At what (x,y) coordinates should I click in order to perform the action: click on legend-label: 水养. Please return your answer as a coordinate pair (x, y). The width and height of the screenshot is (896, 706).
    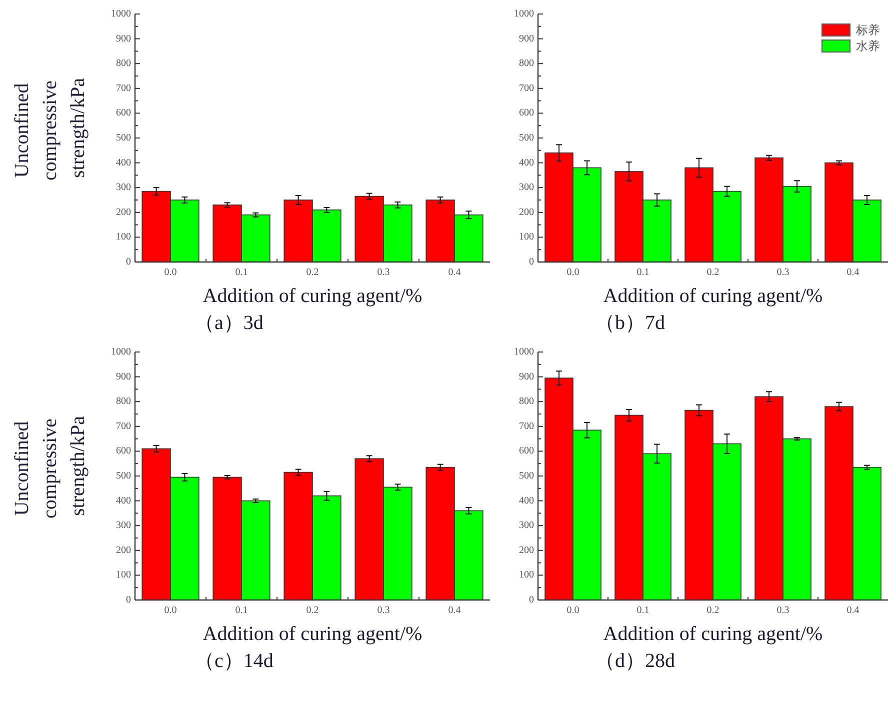
    Looking at the image, I should click on (868, 46).